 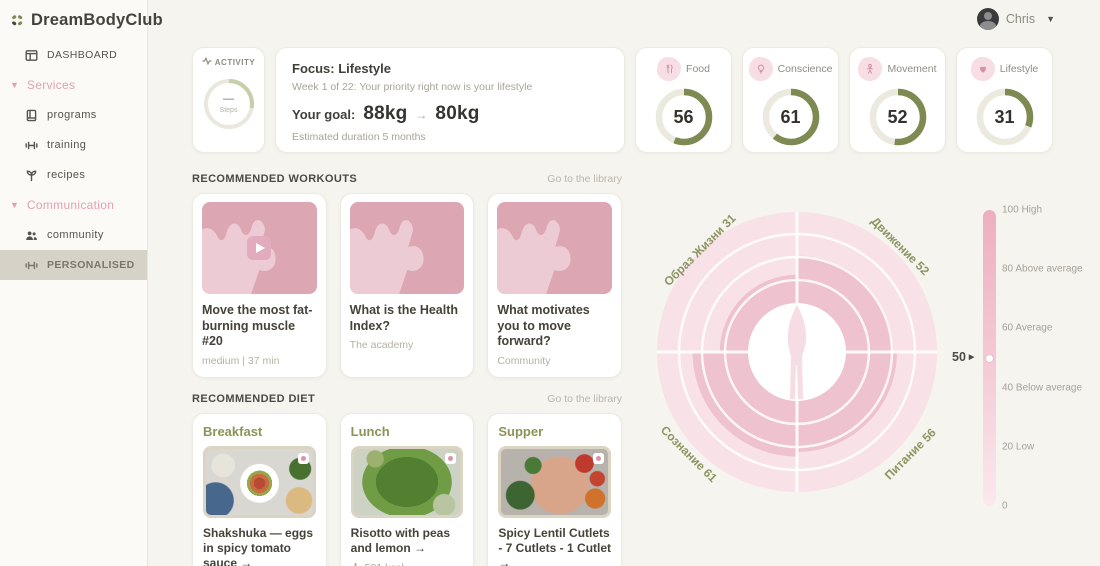 I want to click on score-ring: 61, so click(x=791, y=117).